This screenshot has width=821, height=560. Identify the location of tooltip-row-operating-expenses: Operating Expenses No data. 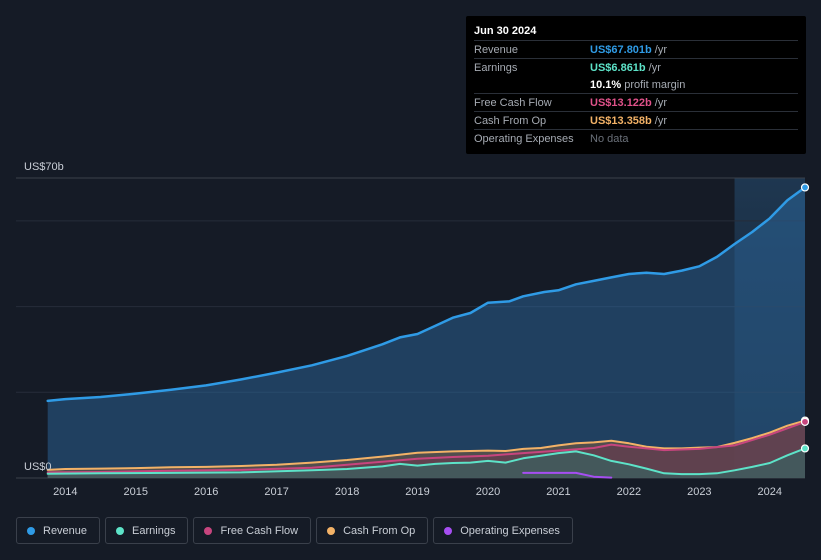
(636, 138).